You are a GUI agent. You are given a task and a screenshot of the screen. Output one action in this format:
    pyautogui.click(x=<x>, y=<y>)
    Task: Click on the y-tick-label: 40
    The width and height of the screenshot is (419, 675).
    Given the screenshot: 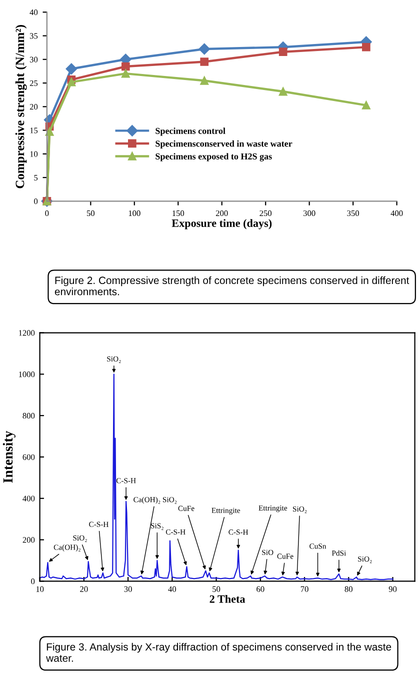 What is the action you would take?
    pyautogui.click(x=34, y=13)
    